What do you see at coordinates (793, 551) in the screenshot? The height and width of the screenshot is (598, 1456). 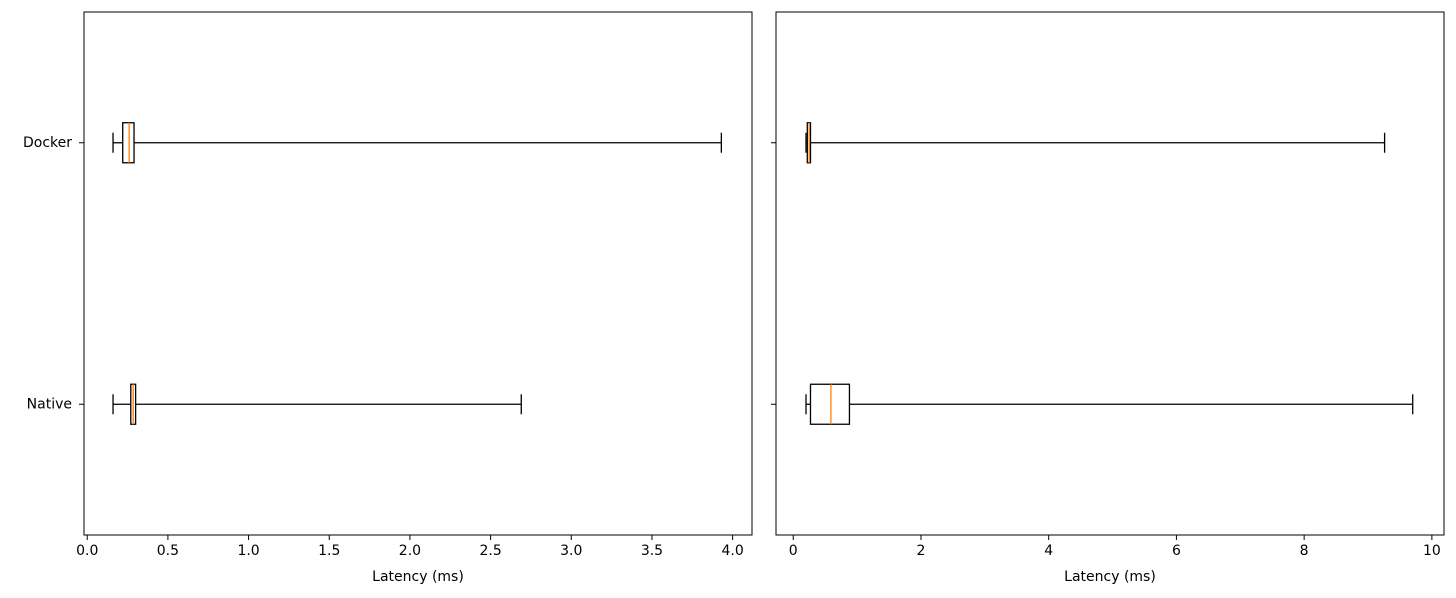 I see `x-tick-label: 0` at bounding box center [793, 551].